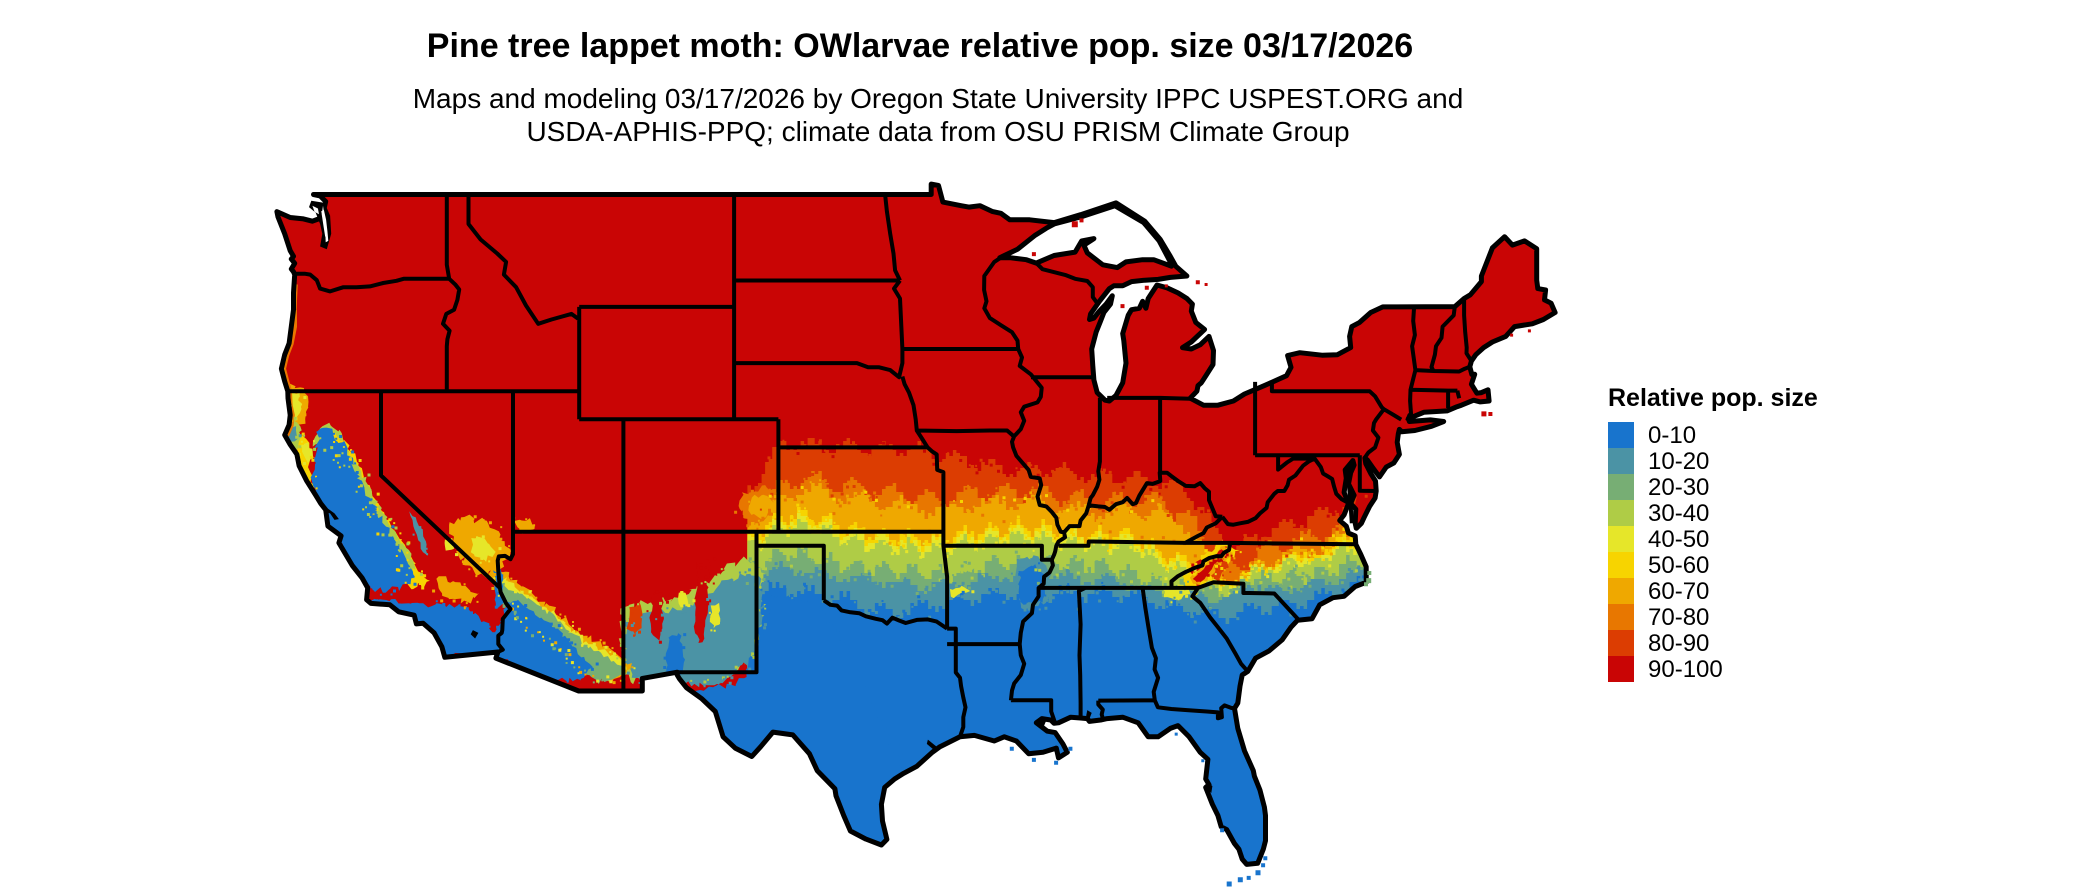  Describe the element at coordinates (1713, 398) in the screenshot. I see `svg-text: Relative pop. size` at that location.